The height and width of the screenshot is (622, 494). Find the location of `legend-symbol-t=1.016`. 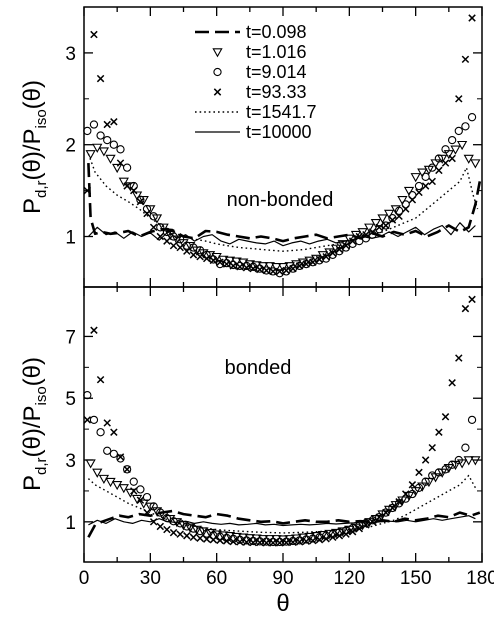

legend-symbol-t=1.016 is located at coordinates (217, 53).